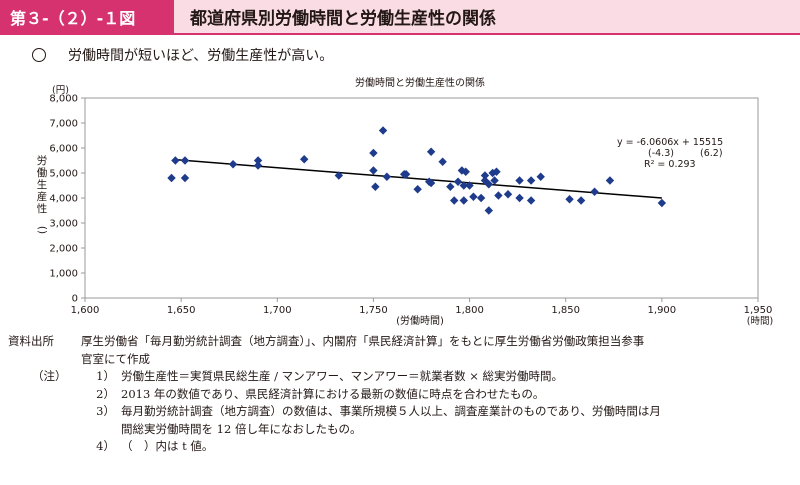  I want to click on data-points, so click(417, 170).